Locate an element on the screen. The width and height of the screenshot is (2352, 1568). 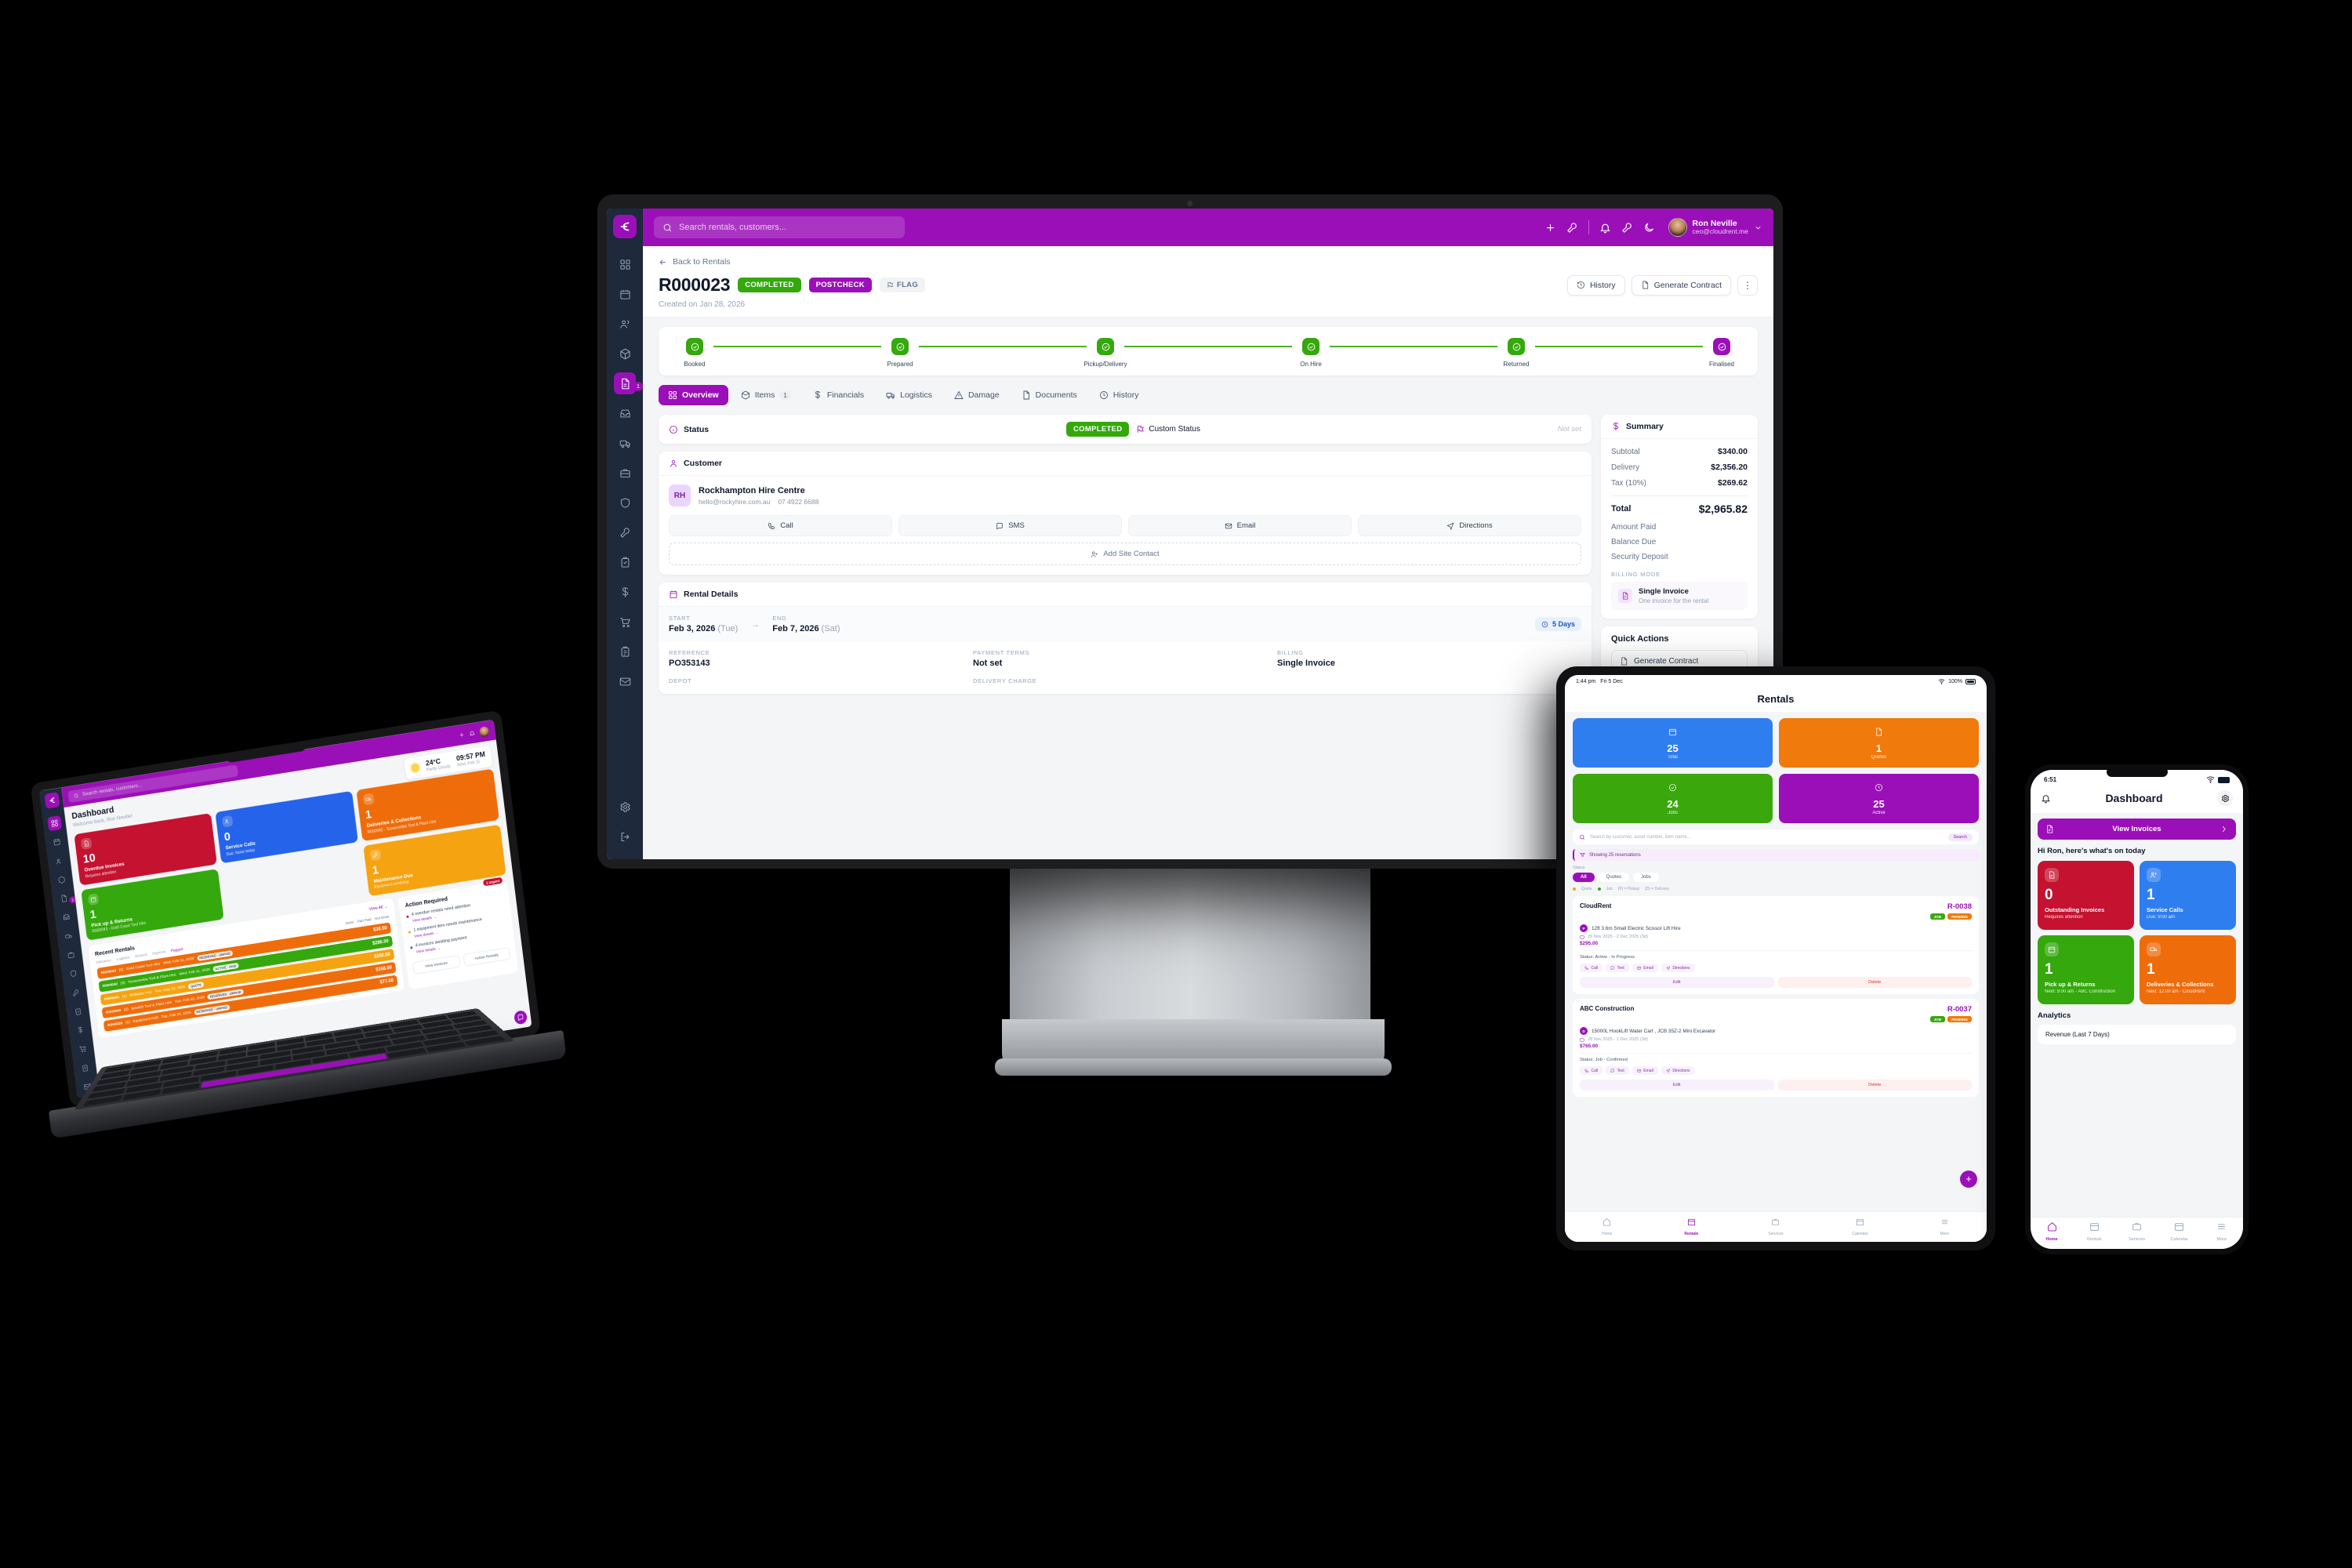
sidebar-item-purchasing is located at coordinates (625, 622).